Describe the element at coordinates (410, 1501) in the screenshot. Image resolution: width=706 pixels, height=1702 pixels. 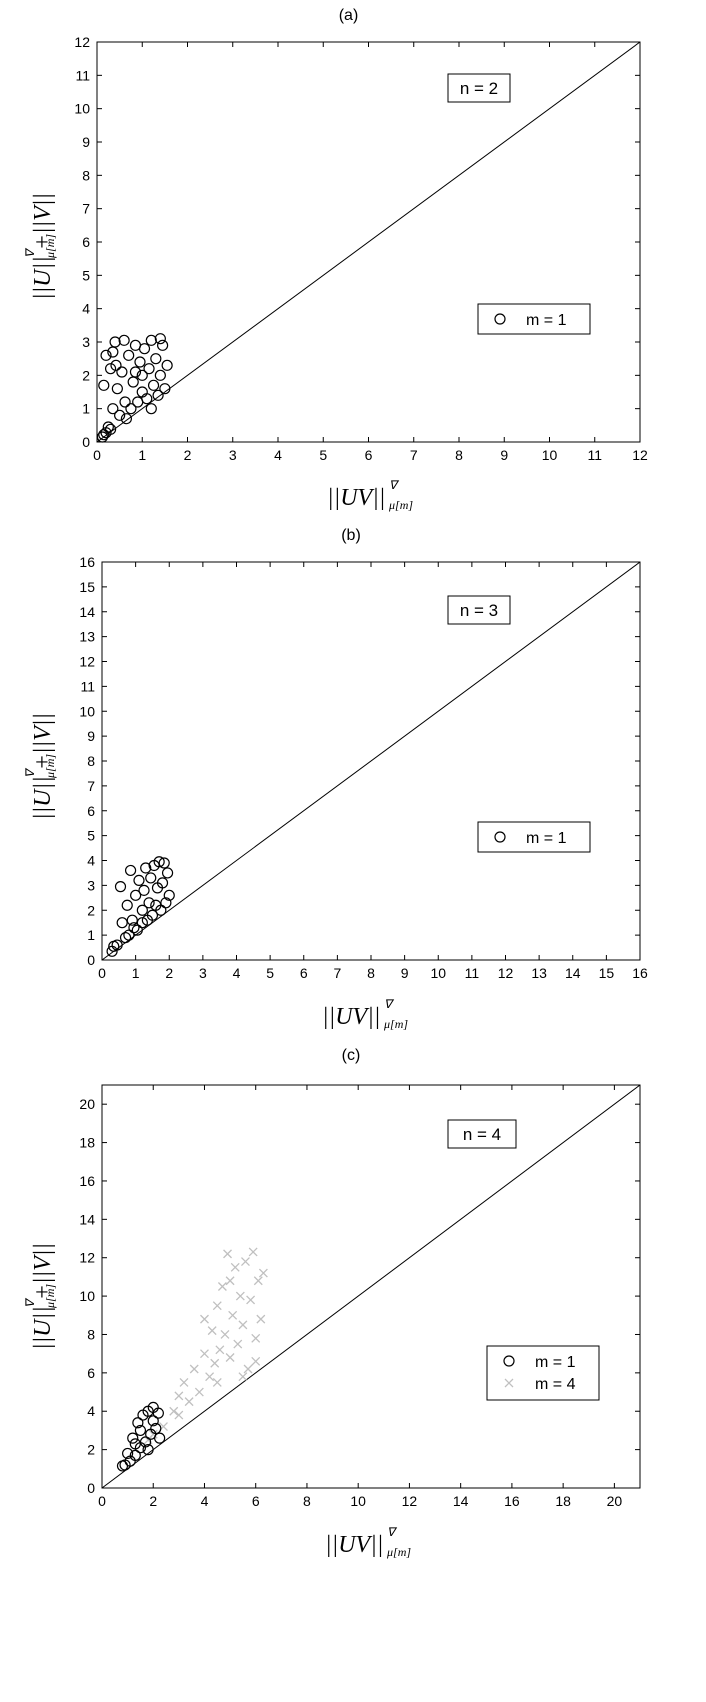
I see `x-tick-label: 12` at that location.